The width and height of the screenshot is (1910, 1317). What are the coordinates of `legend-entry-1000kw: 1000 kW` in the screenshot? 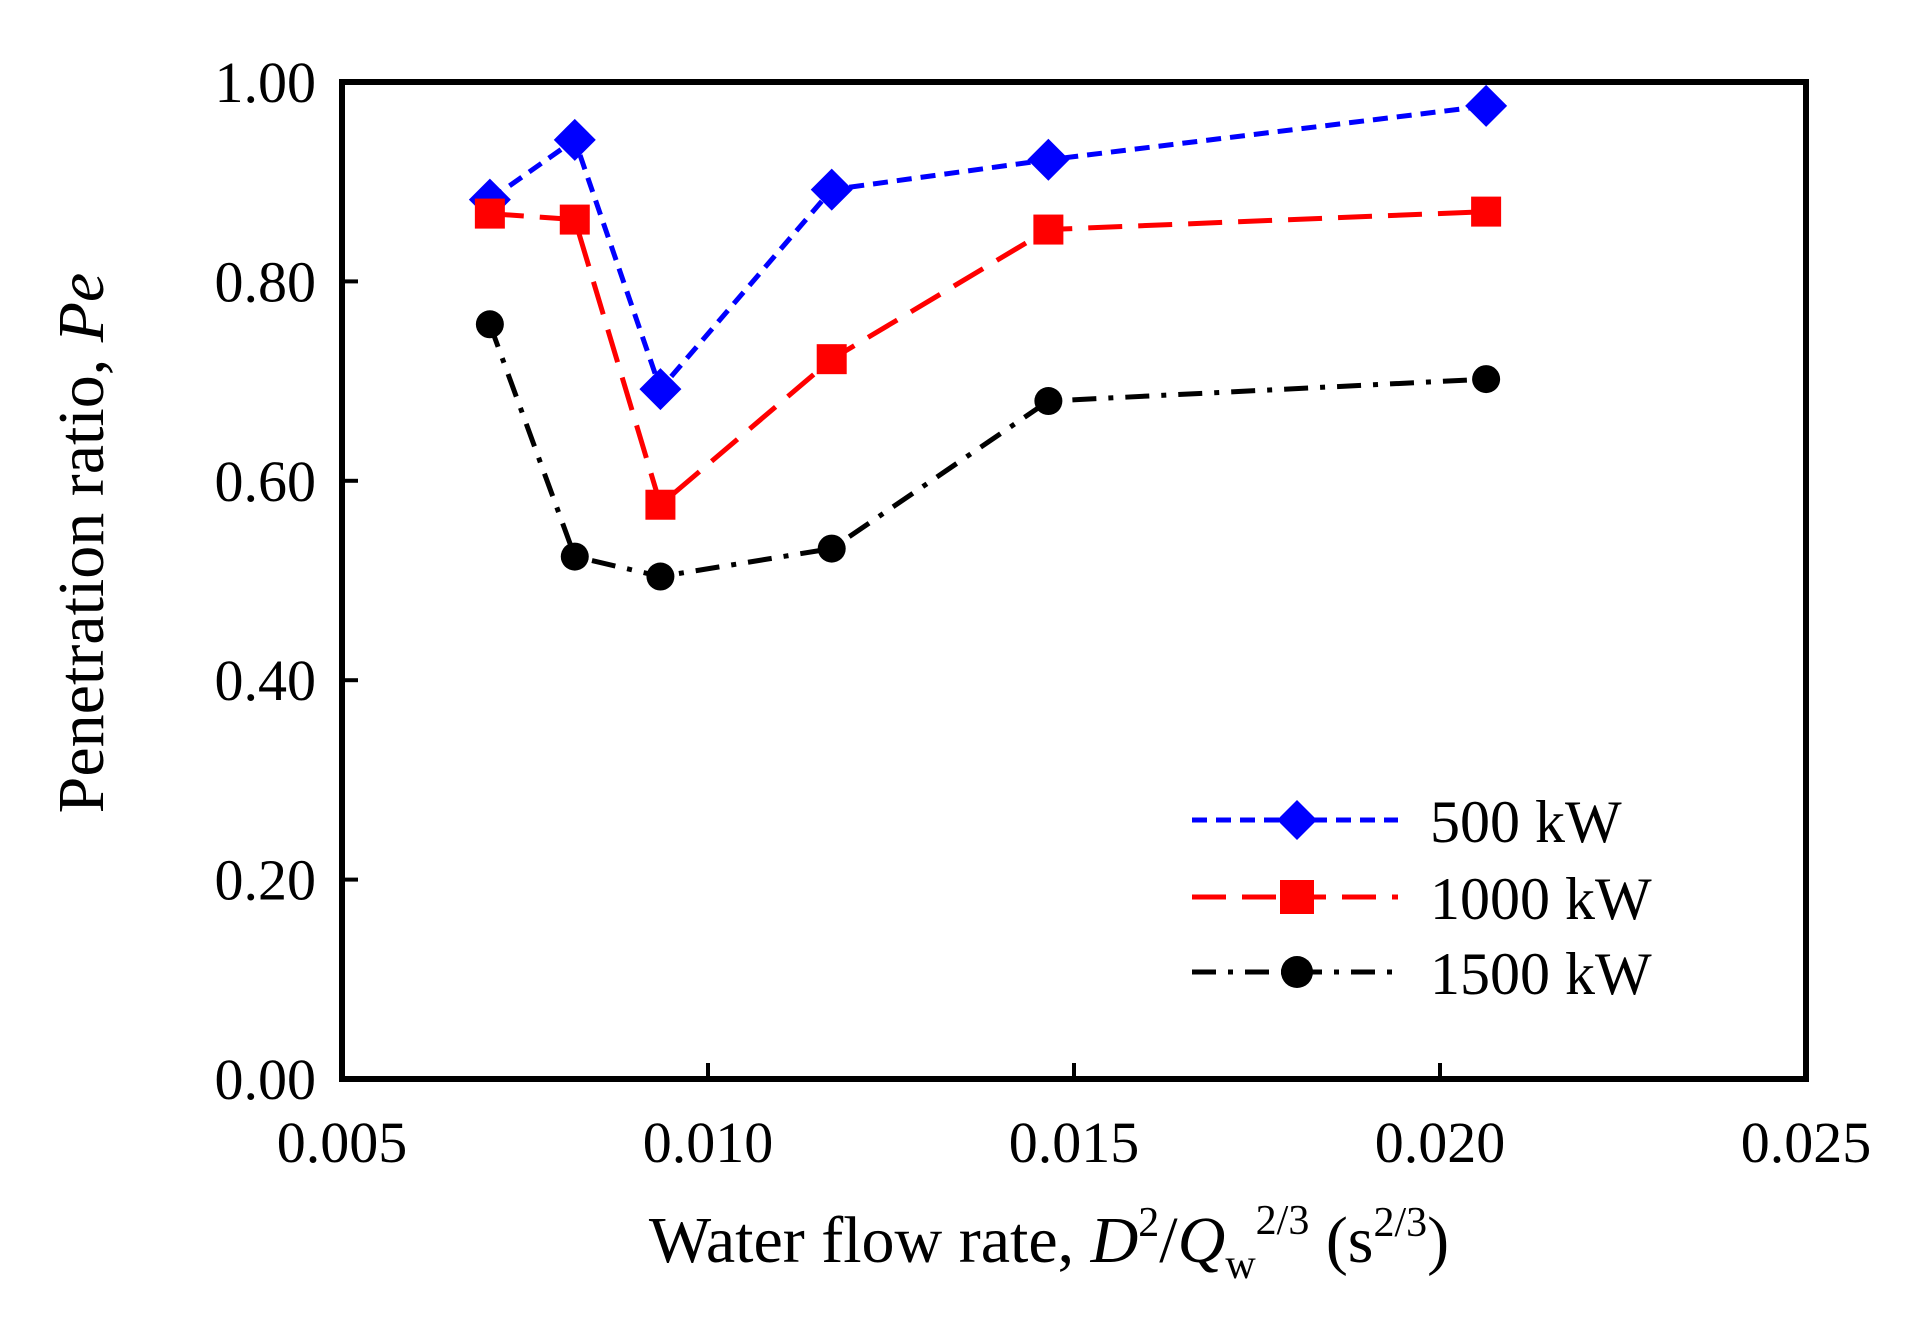 It's located at (1422, 899).